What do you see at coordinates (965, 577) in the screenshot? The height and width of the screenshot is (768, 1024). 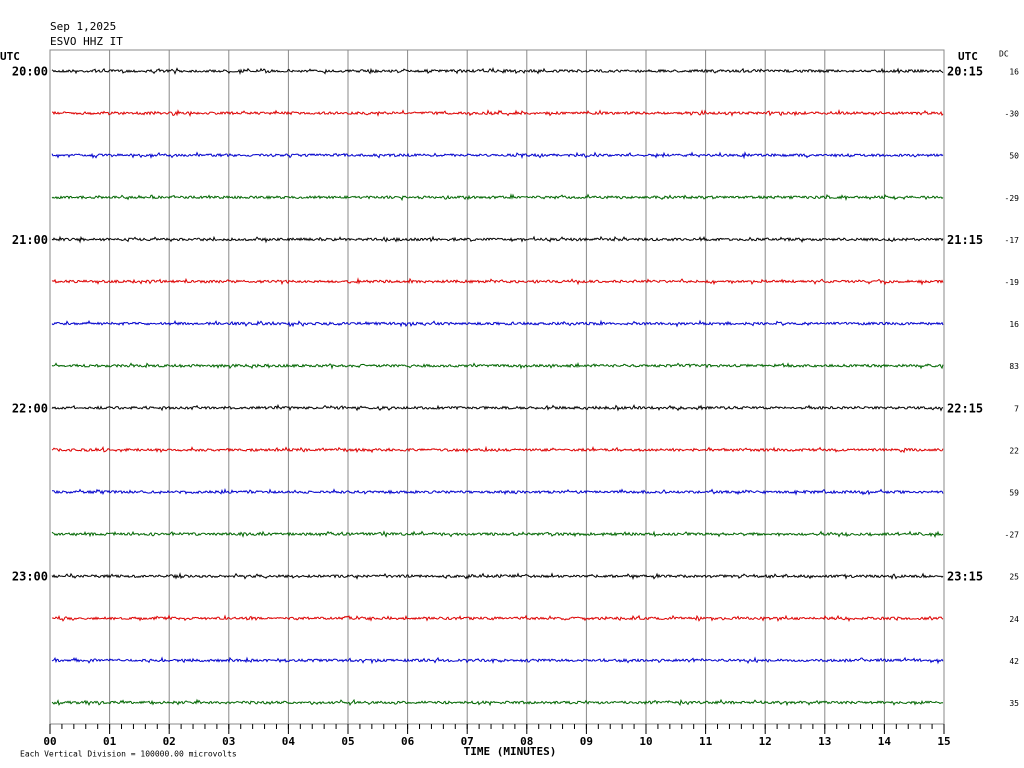 I see `right-time-label: 23:15` at bounding box center [965, 577].